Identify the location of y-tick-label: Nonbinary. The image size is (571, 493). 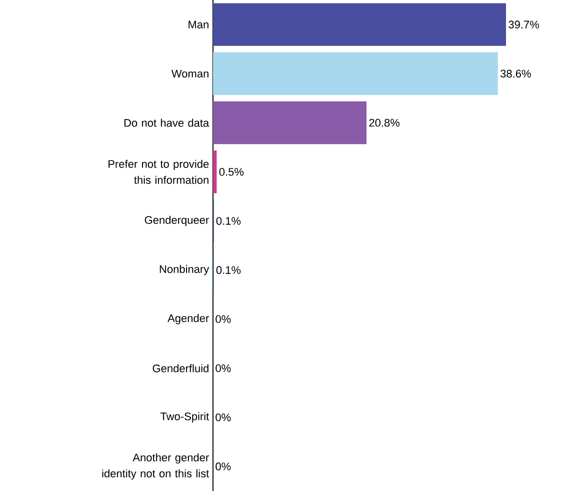
(185, 270).